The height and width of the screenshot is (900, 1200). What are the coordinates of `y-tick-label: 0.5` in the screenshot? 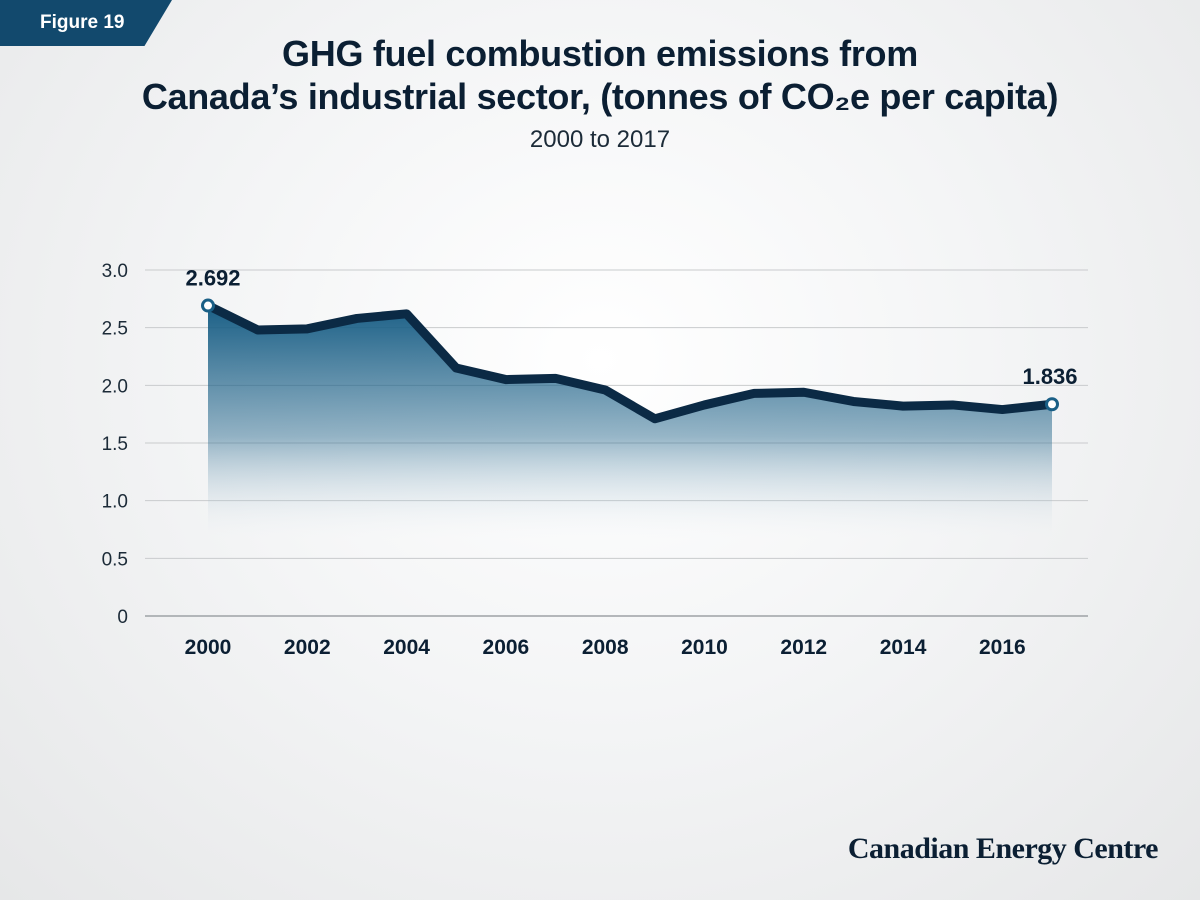 It's located at (115, 559).